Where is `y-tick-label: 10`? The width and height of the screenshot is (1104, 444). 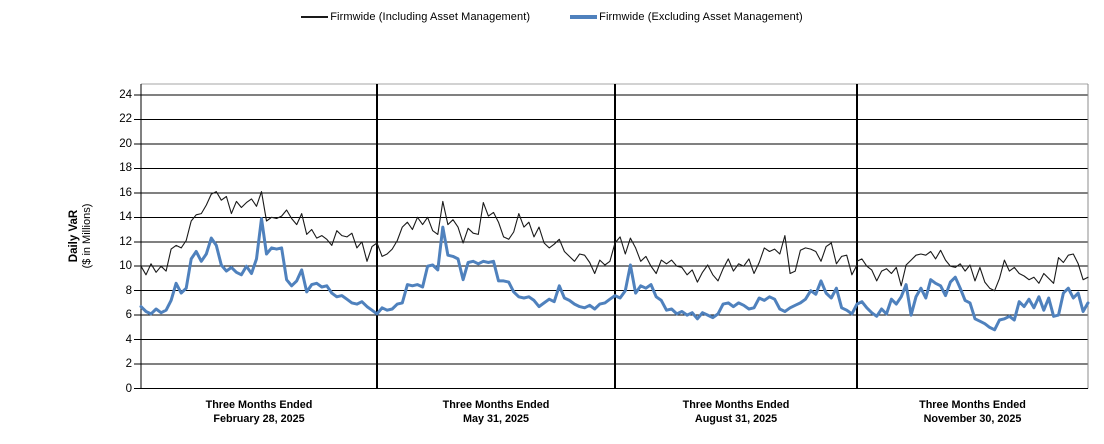 y-tick-label: 10 is located at coordinates (125, 266).